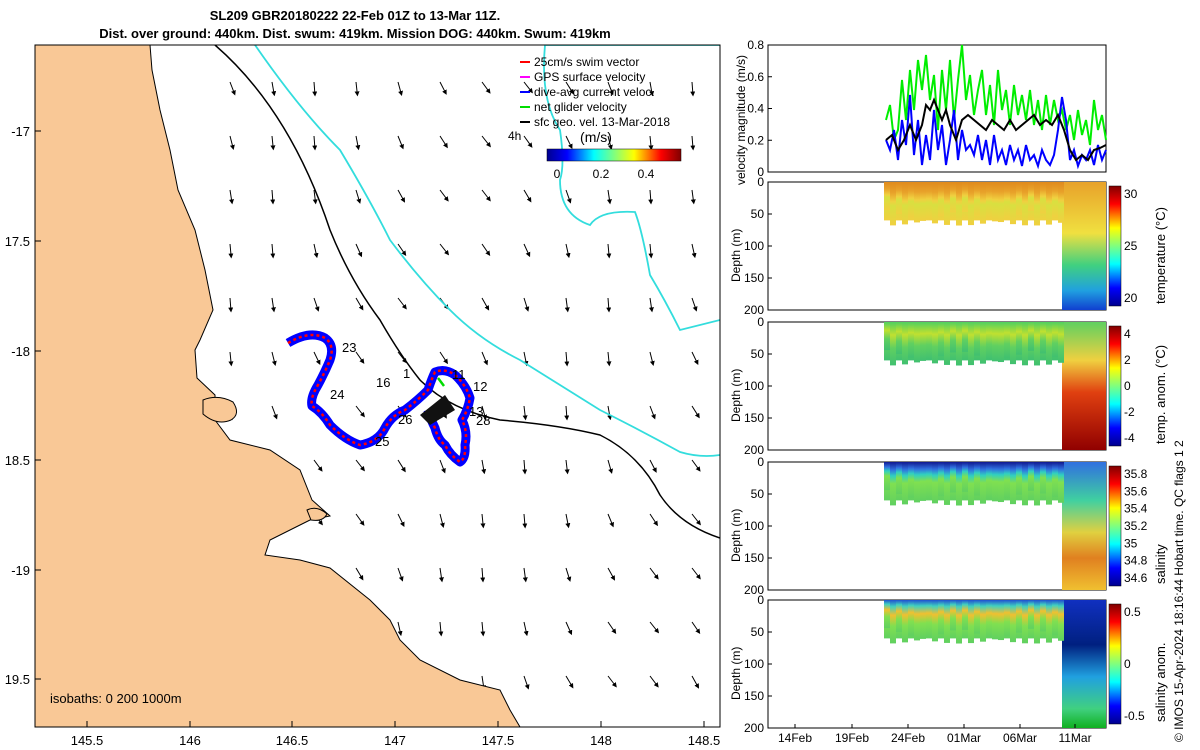 The height and width of the screenshot is (750, 1200). Describe the element at coordinates (996, 129) in the screenshot. I see `smoothed-velocity-line` at that location.